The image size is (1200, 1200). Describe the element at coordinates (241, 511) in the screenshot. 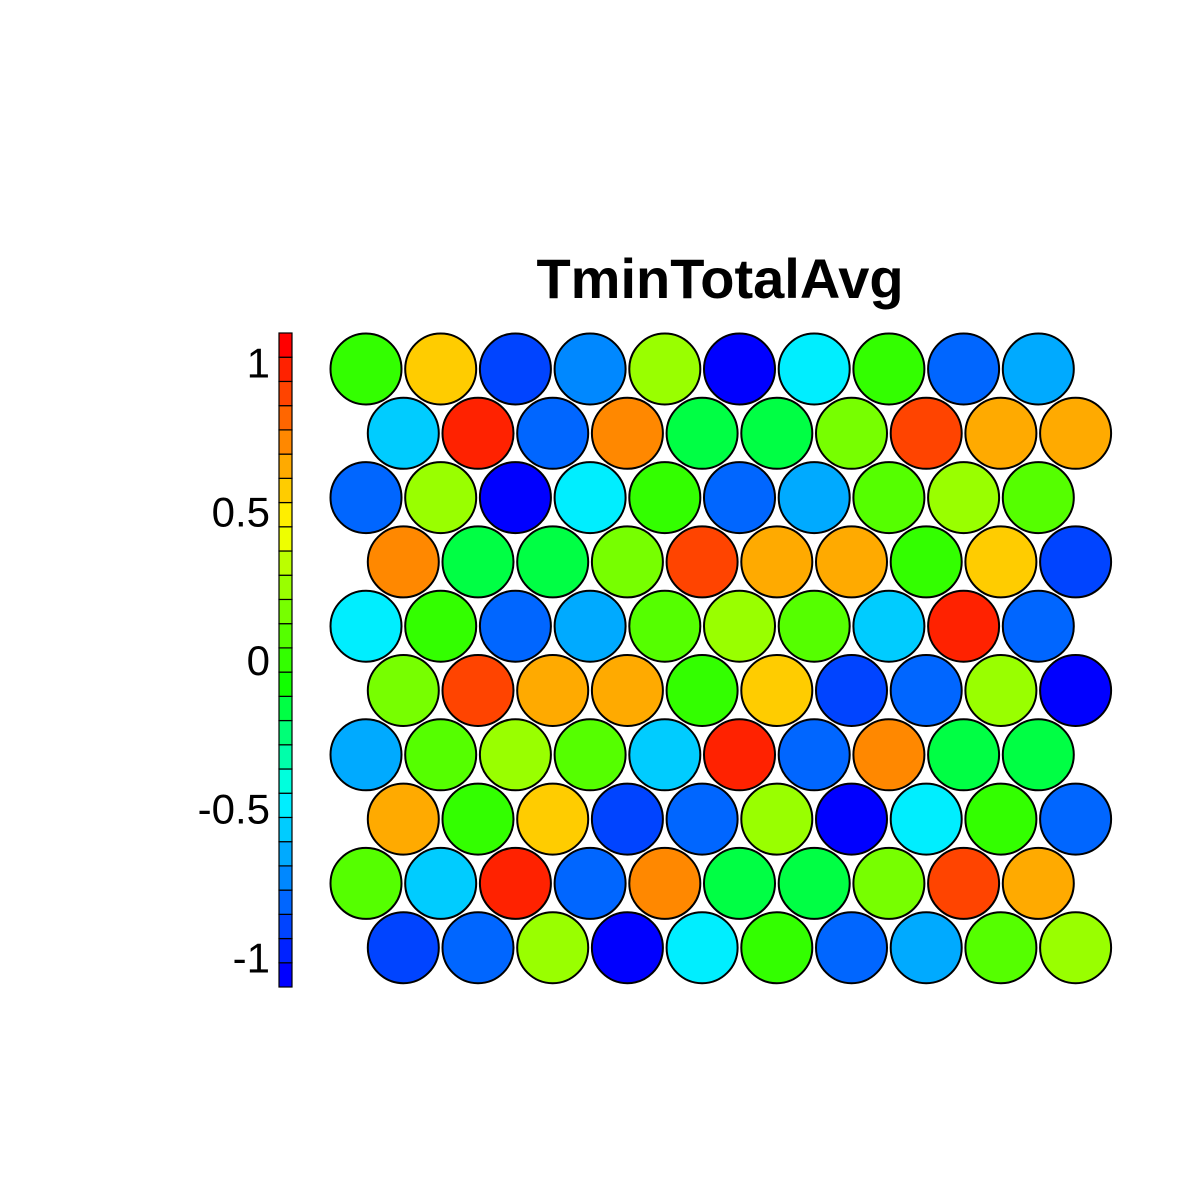

I see `colorbar-tick-label: 0.5` at that location.